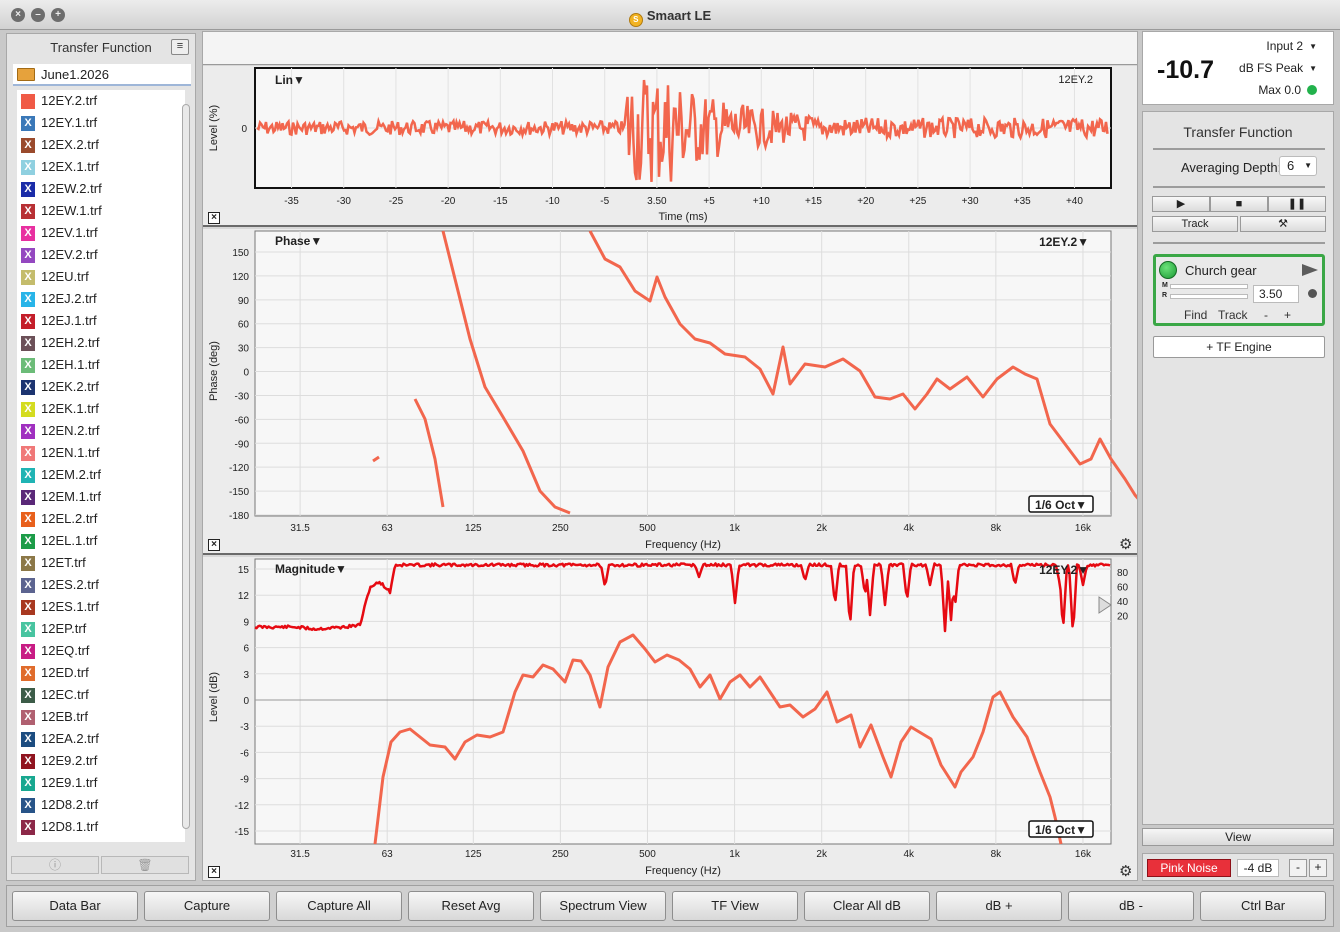  What do you see at coordinates (101, 805) in the screenshot?
I see `file-item: X 12D8.2.trf` at bounding box center [101, 805].